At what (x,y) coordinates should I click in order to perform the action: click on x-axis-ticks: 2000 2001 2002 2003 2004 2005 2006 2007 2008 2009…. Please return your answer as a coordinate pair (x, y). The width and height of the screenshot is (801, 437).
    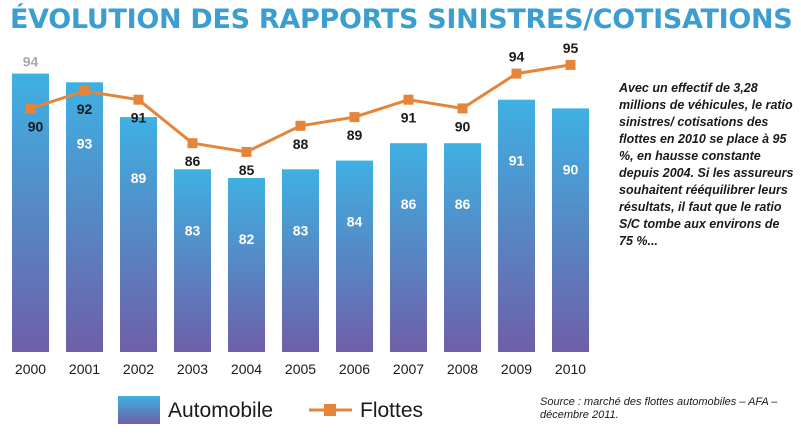
    Looking at the image, I should click on (300, 369).